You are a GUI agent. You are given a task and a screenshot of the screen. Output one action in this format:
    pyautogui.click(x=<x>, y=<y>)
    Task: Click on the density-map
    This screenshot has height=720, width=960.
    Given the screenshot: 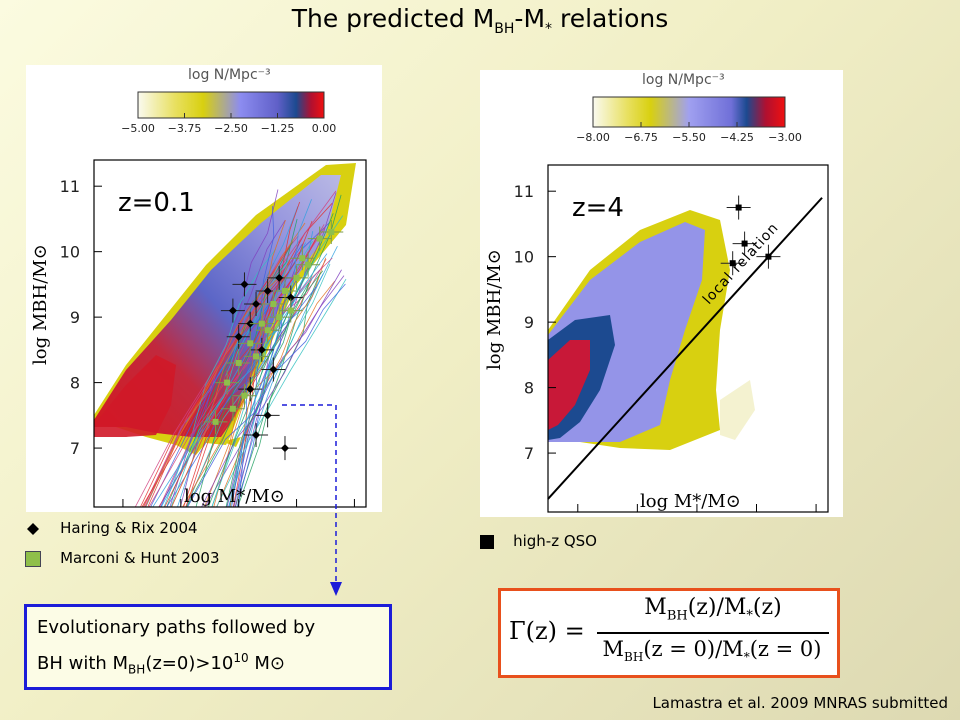 What is the action you would take?
    pyautogui.click(x=651, y=330)
    